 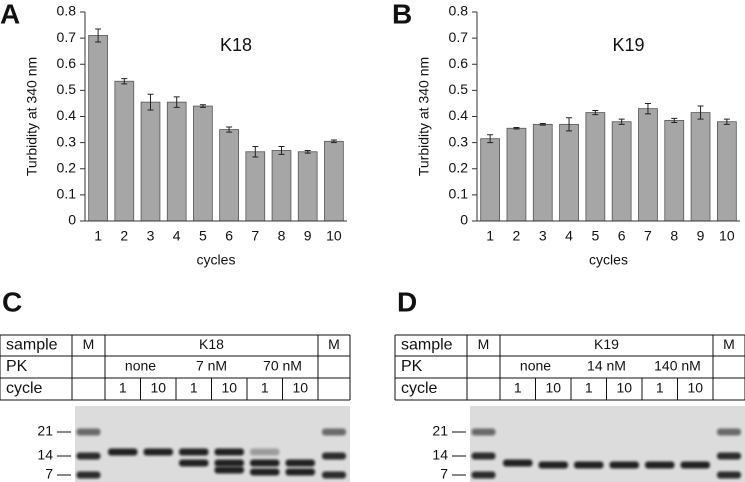 I want to click on y-tick-label: 0.2, so click(x=67, y=167).